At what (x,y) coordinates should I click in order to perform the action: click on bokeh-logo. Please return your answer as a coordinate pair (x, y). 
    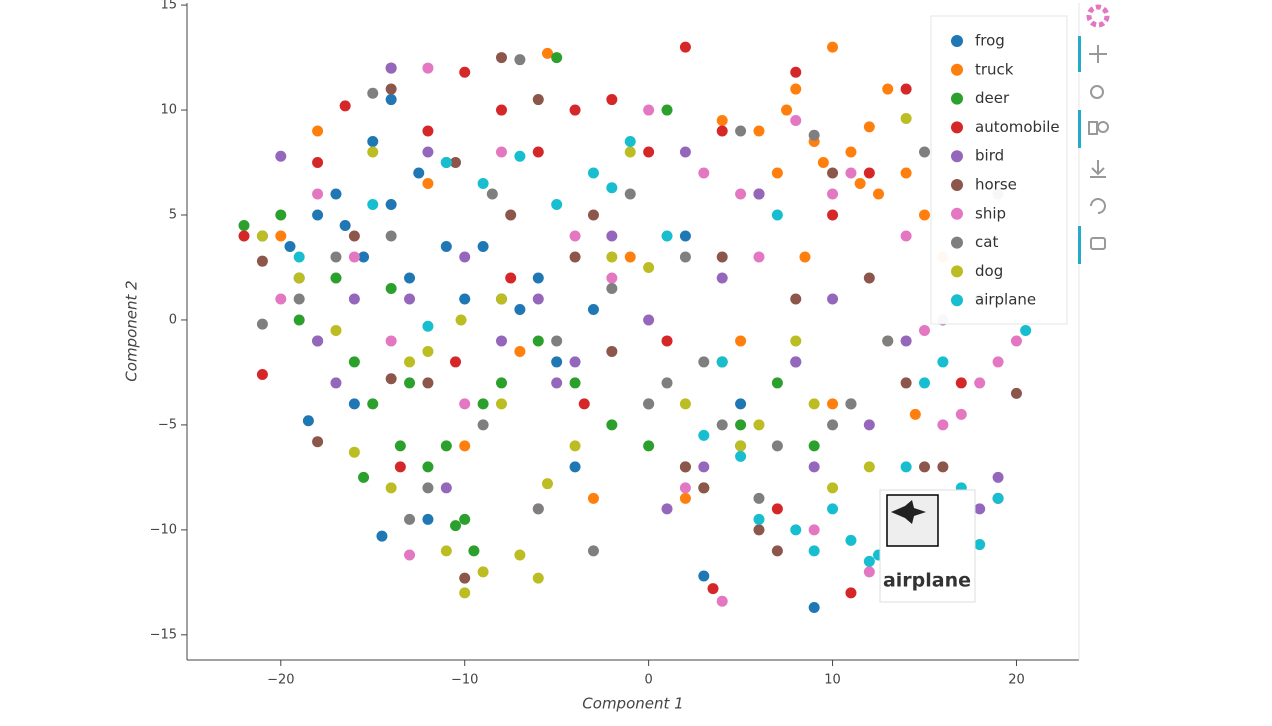
    Looking at the image, I should click on (1098, 16).